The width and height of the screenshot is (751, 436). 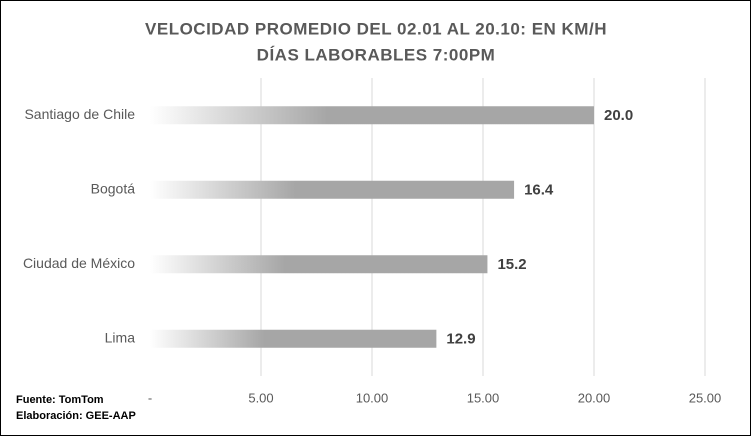 What do you see at coordinates (376, 54) in the screenshot?
I see `chart-subtitle: DÍAS LABORABLES 7:00PM` at bounding box center [376, 54].